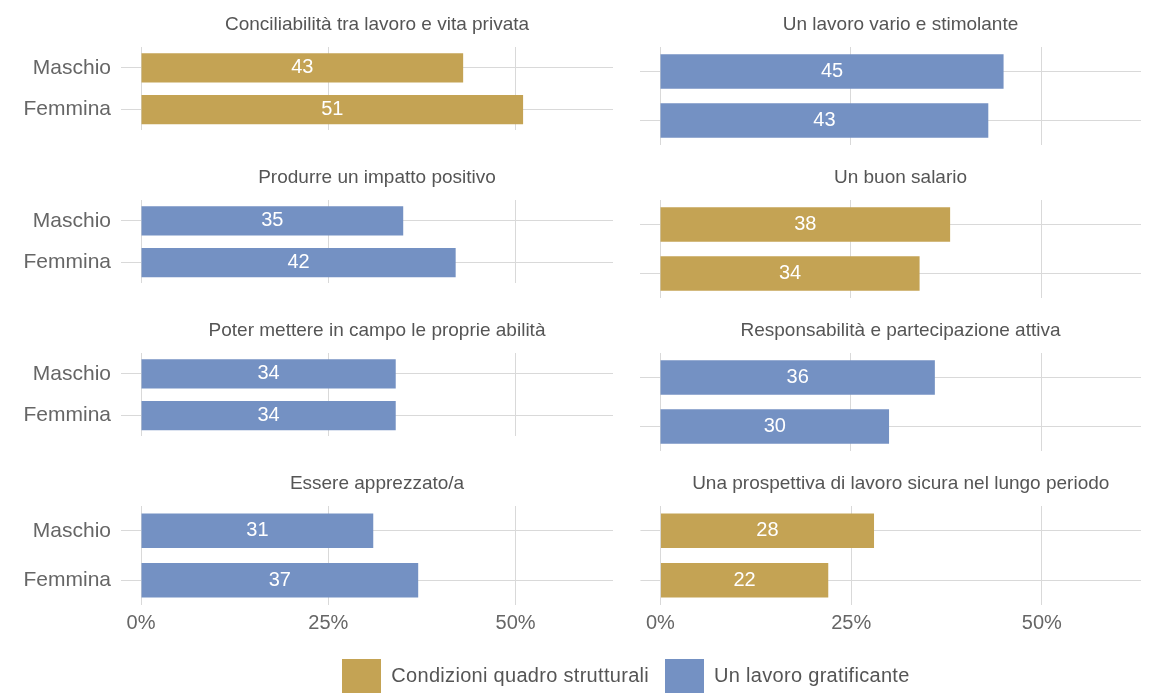 This screenshot has height=696, width=1152. What do you see at coordinates (805, 223) in the screenshot?
I see `data-label: 38` at bounding box center [805, 223].